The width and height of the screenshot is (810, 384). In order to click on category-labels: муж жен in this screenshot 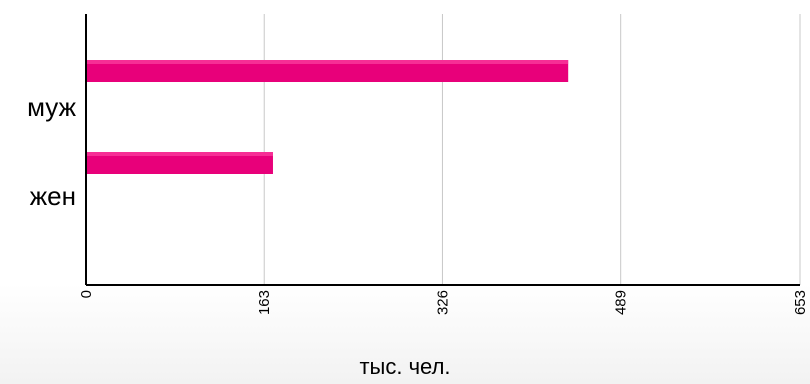, I will do `click(51, 151)`.